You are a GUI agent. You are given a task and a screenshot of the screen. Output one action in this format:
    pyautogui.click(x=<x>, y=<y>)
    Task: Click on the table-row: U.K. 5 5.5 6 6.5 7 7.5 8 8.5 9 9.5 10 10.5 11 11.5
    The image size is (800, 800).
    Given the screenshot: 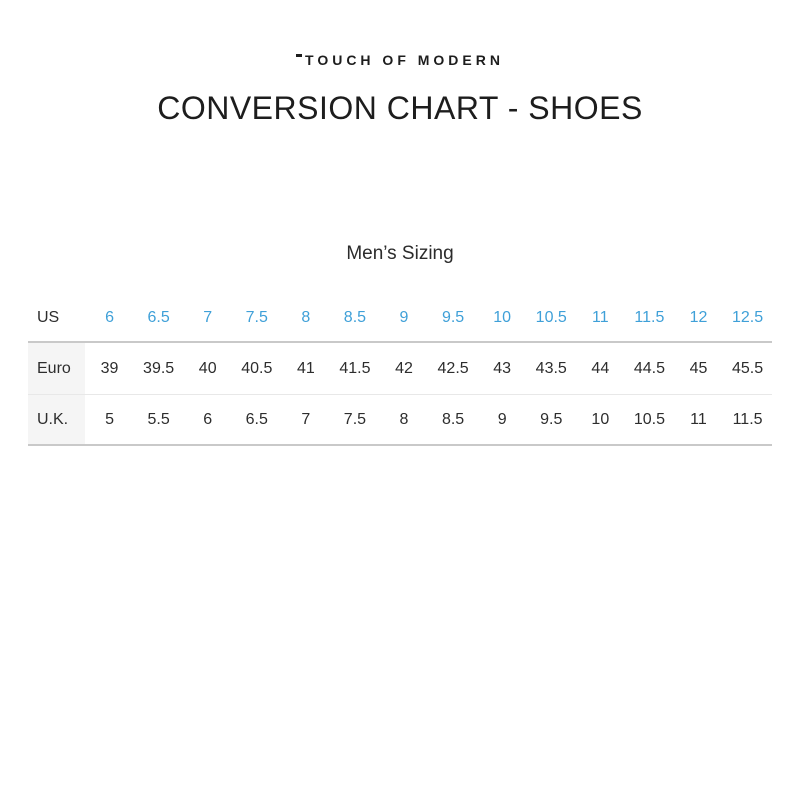 What is the action you would take?
    pyautogui.click(x=400, y=420)
    